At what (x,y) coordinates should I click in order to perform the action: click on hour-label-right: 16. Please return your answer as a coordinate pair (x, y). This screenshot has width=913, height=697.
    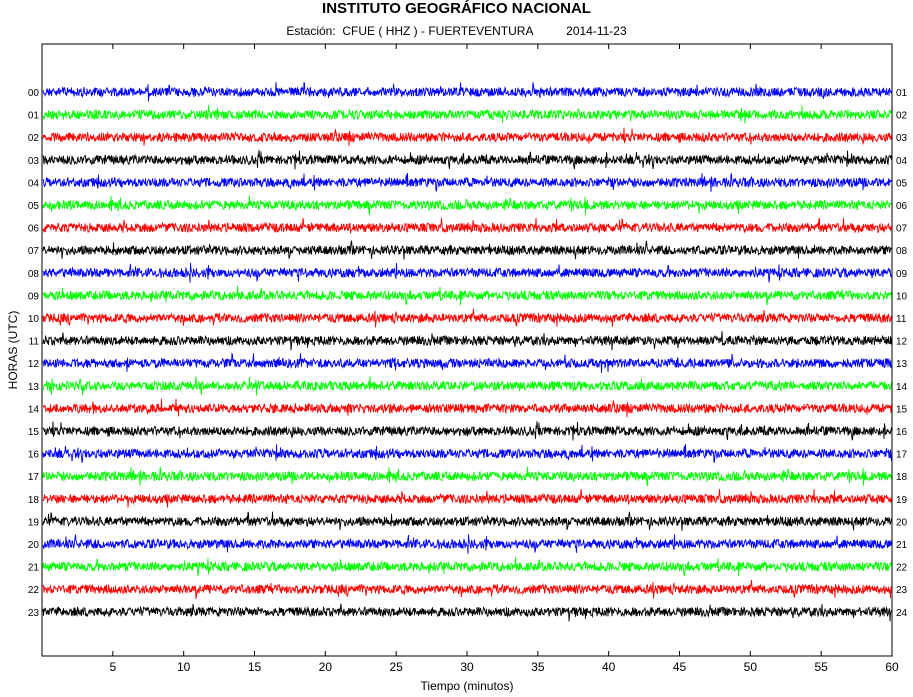
    Looking at the image, I should click on (902, 432).